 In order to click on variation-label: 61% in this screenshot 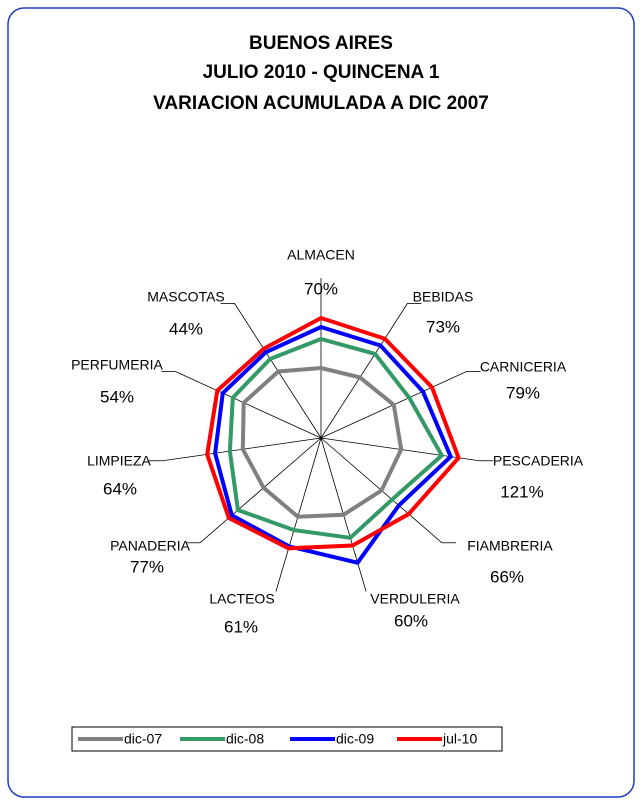, I will do `click(241, 626)`.